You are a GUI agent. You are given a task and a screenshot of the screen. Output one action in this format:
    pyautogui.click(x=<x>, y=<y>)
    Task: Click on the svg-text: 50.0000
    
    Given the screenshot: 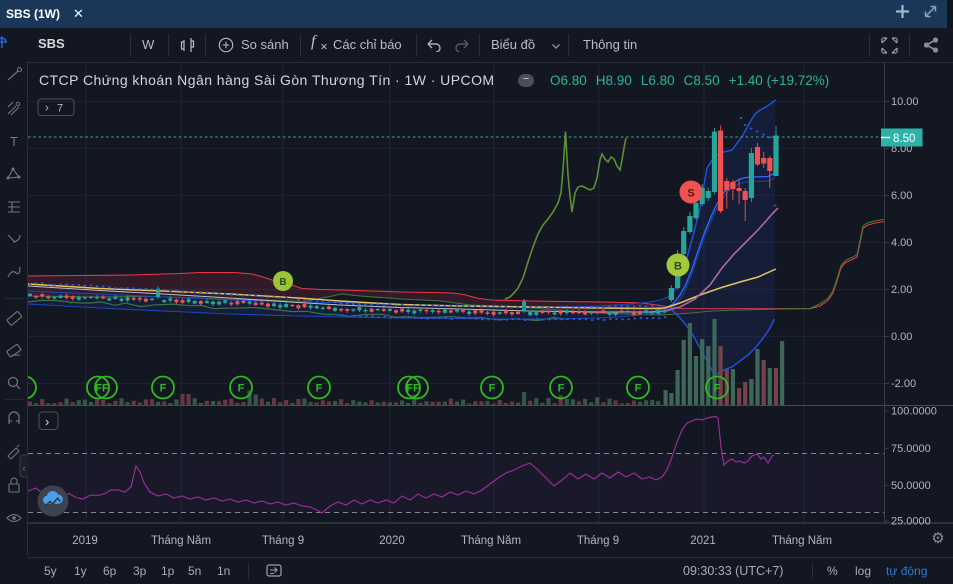 What is the action you would take?
    pyautogui.click(x=911, y=486)
    